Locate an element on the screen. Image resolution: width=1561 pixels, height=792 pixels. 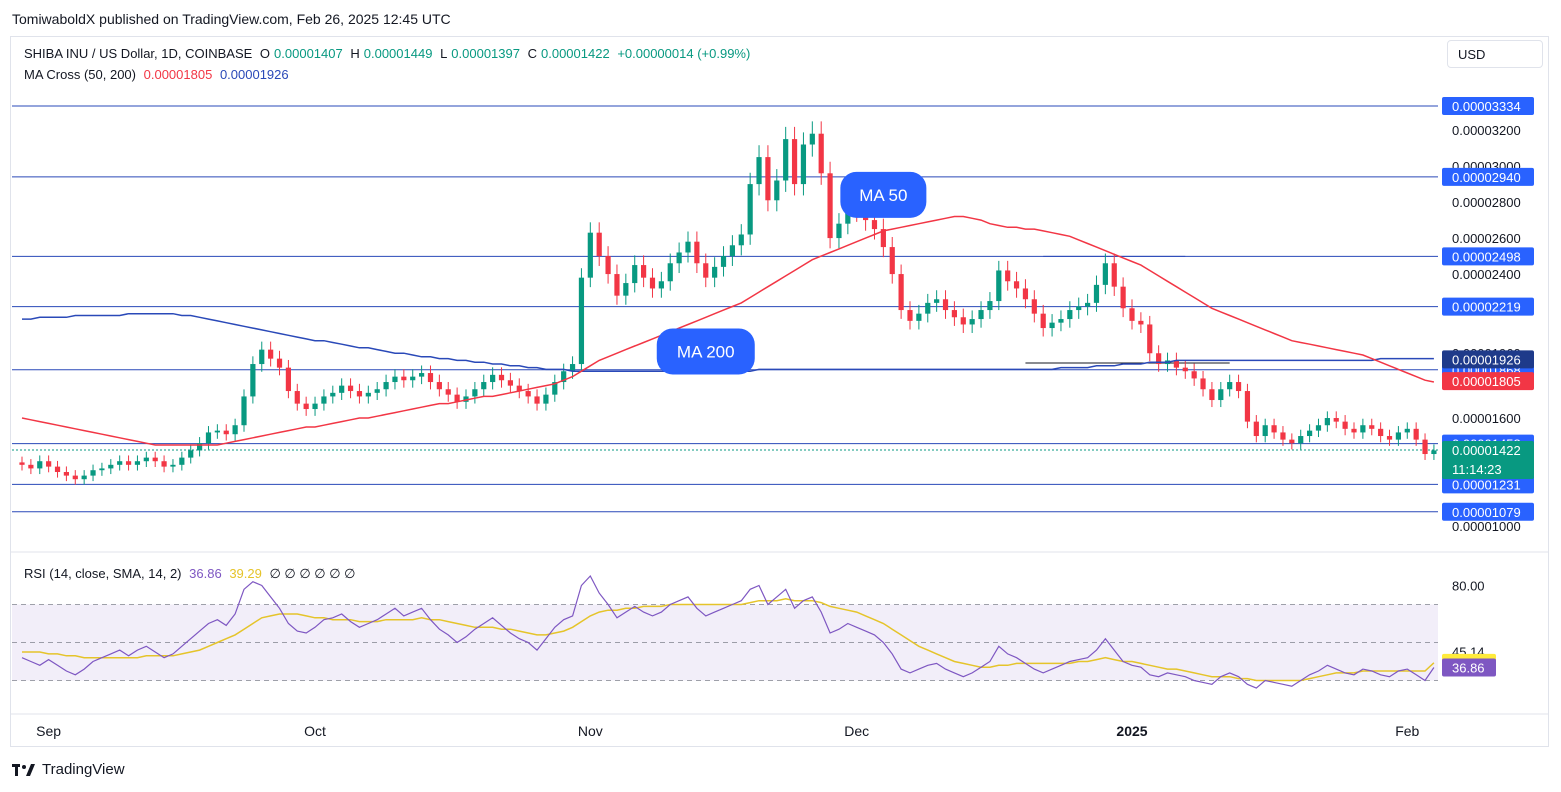
level-price-label: 0.00002219 is located at coordinates (1486, 307).